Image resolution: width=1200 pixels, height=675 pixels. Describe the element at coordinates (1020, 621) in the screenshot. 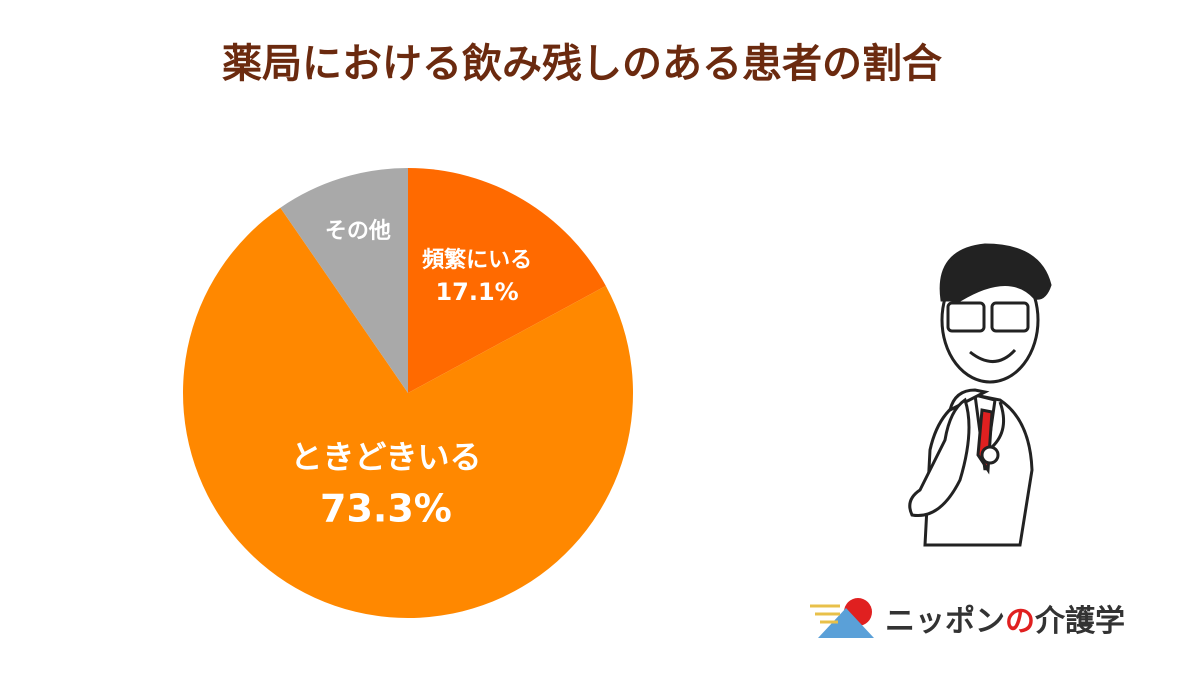

I see `logo-part: の` at that location.